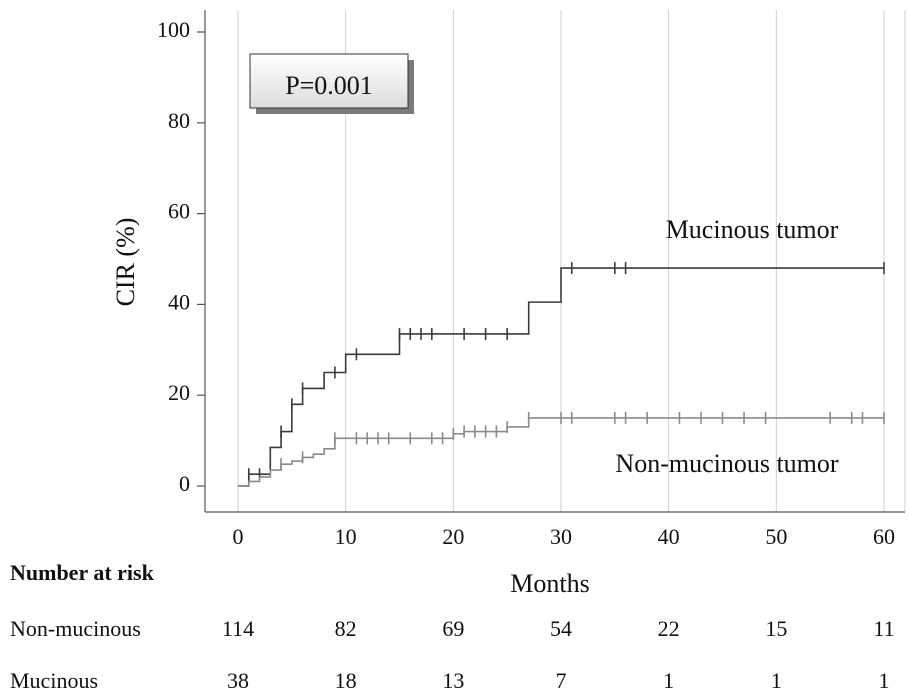 The height and width of the screenshot is (697, 909). I want to click on x-tick-label-60: 60, so click(884, 536).